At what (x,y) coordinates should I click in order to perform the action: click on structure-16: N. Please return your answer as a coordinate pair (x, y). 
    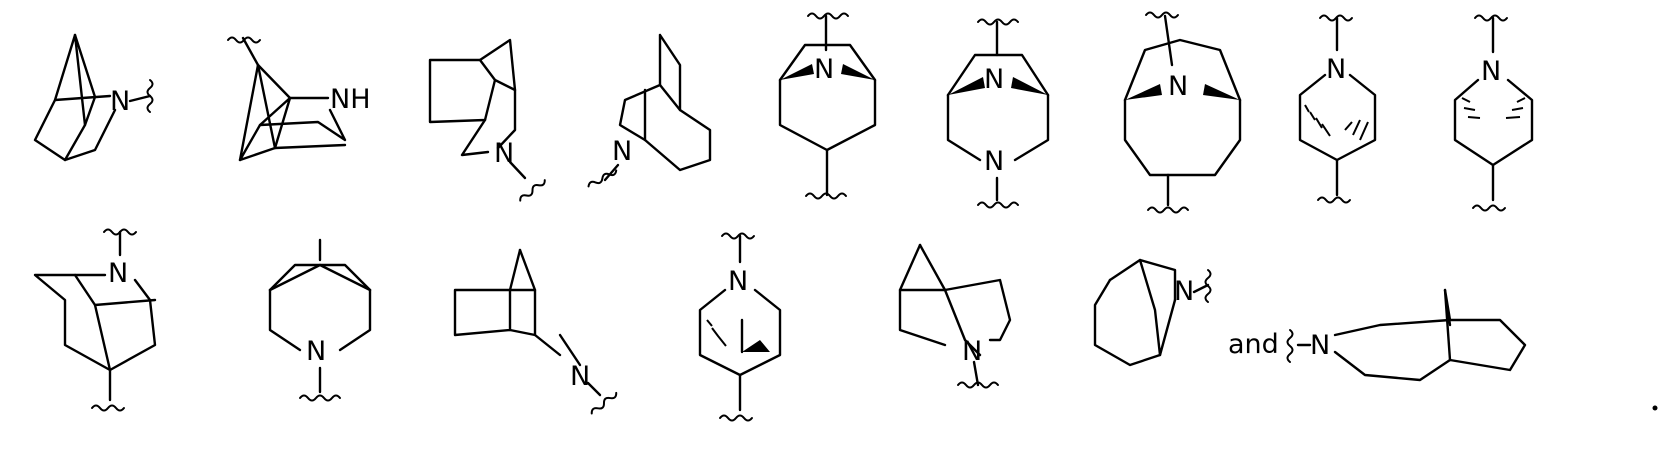
    Looking at the image, I should click on (1407, 335).